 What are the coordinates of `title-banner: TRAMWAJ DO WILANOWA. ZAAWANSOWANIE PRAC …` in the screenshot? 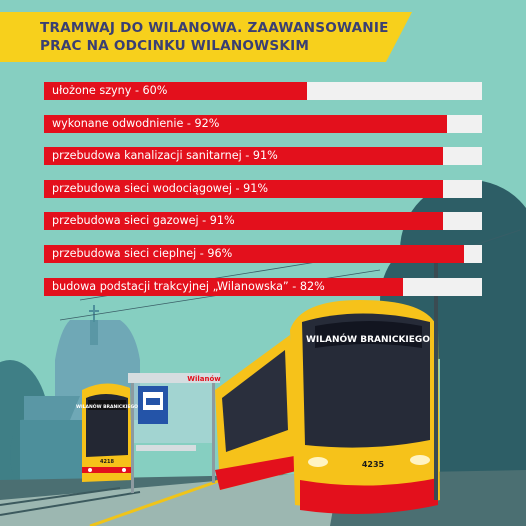 It's located at (206, 37).